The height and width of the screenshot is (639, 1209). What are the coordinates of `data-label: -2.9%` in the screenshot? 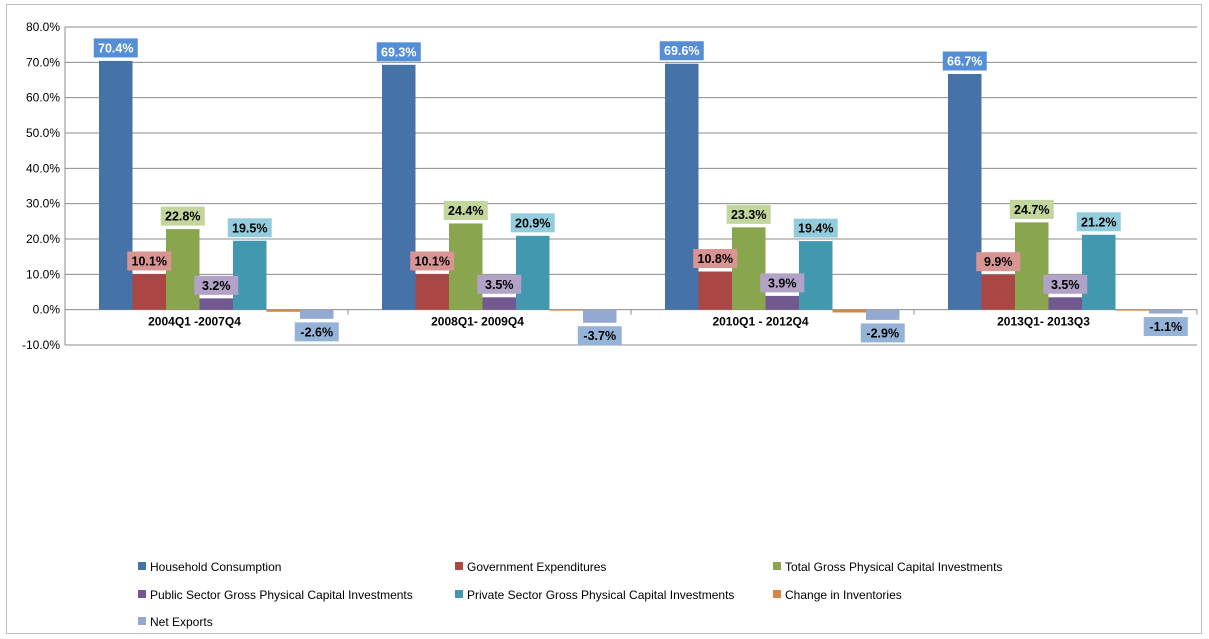 It's located at (882, 333).